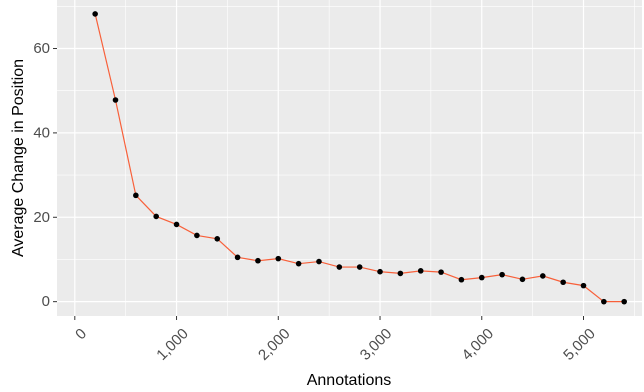  Describe the element at coordinates (18, 158) in the screenshot. I see `y-axis-title: Average Change in Position` at that location.